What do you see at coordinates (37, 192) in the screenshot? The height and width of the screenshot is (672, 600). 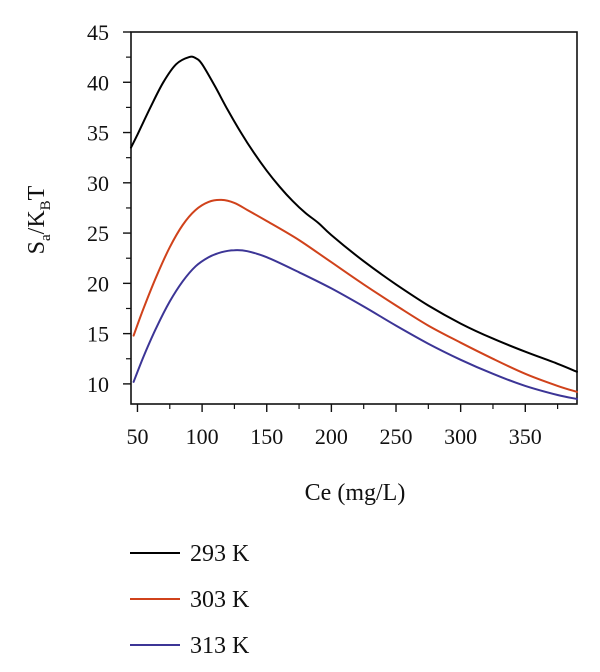 I see `y-axis-title-tail: T` at bounding box center [37, 192].